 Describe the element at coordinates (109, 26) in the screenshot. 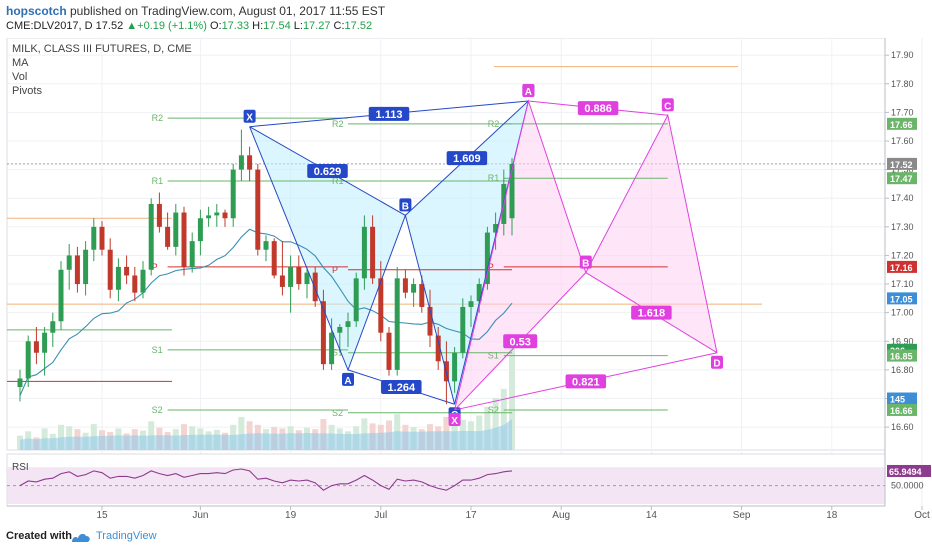

I see `last-price: 17.52` at that location.